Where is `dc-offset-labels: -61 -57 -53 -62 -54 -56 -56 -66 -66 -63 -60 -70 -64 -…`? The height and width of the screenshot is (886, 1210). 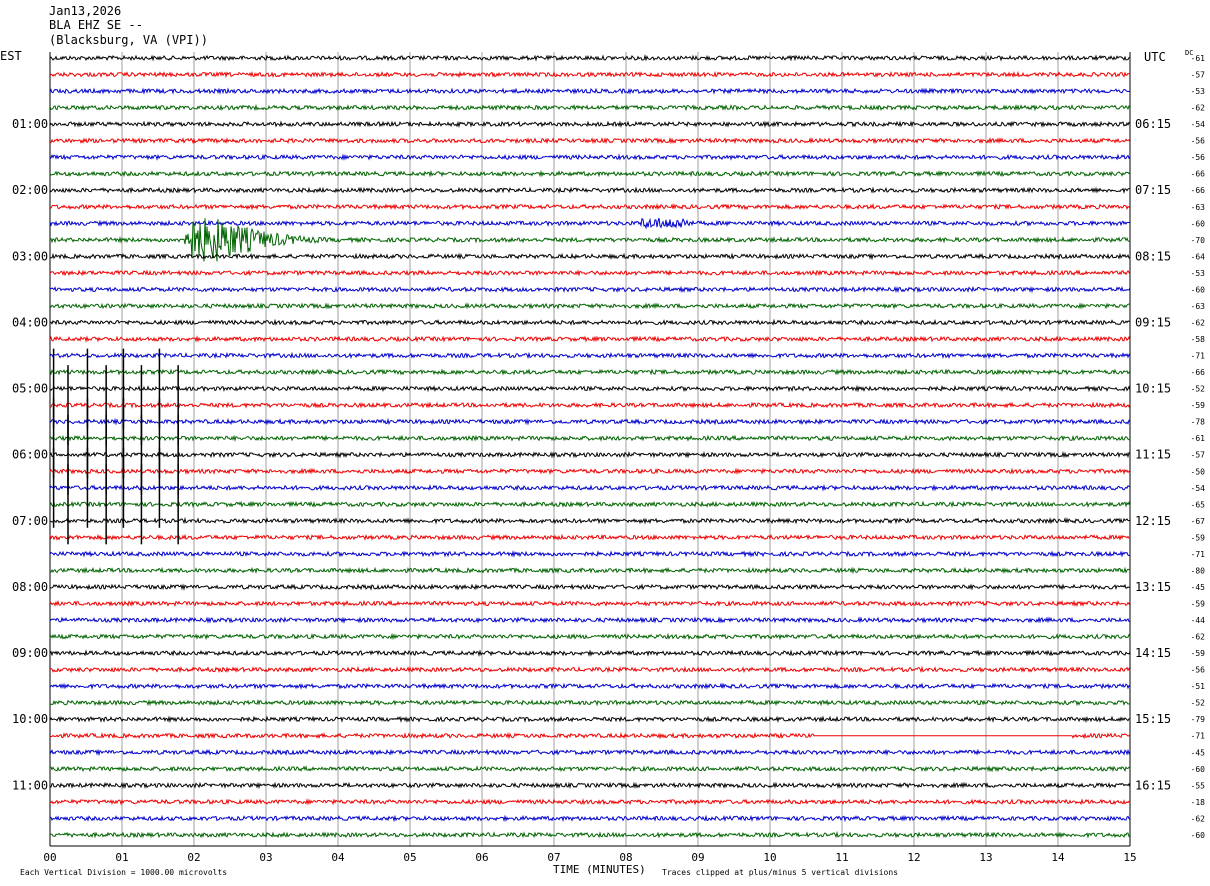 dc-offset-labels: -61 -57 -53 -62 -54 -56 -56 -66 -66 -63 -60 -70 -64 -… is located at coordinates (1198, 447).